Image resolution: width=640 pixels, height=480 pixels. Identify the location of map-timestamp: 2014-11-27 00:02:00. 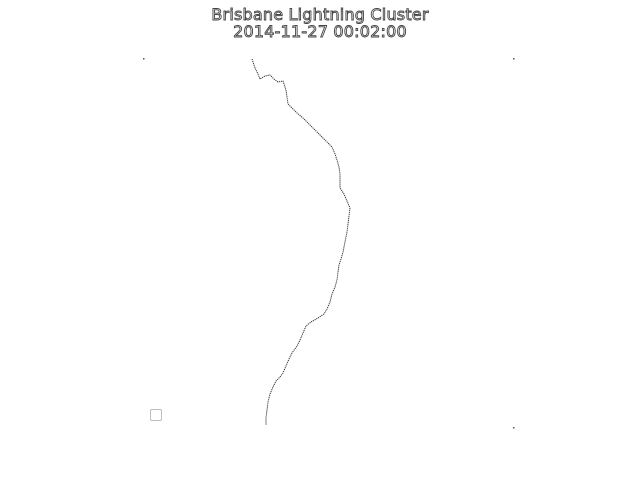
(320, 31).